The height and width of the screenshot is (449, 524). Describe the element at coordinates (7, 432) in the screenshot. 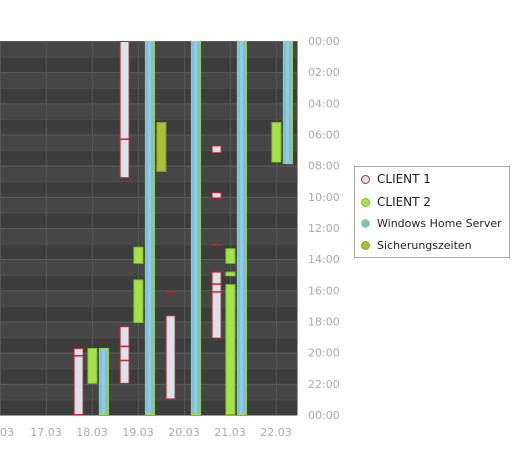

I see `x-tick-label: 03` at that location.